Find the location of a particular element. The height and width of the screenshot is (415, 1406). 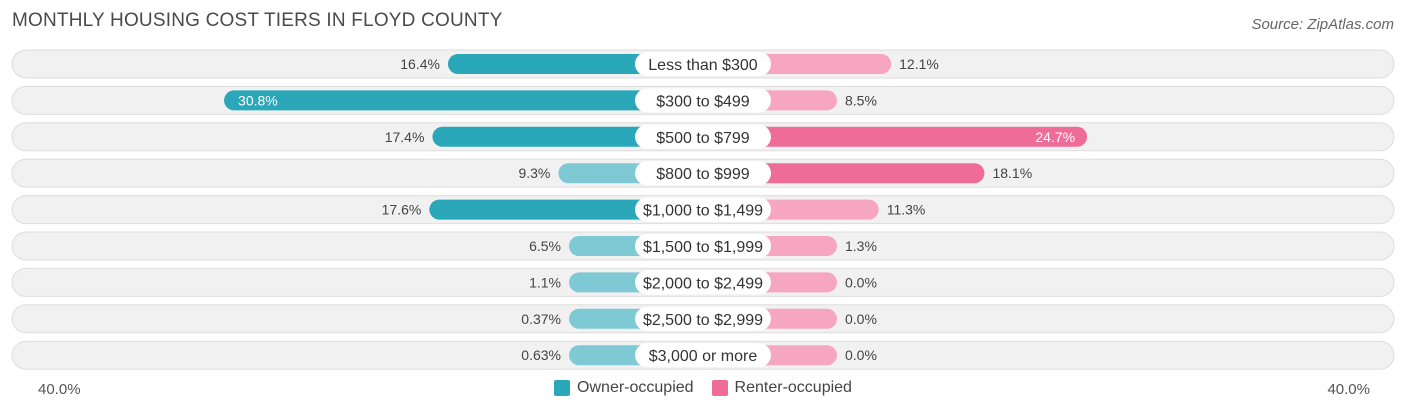

renter-value-label: 1.3% is located at coordinates (861, 246).